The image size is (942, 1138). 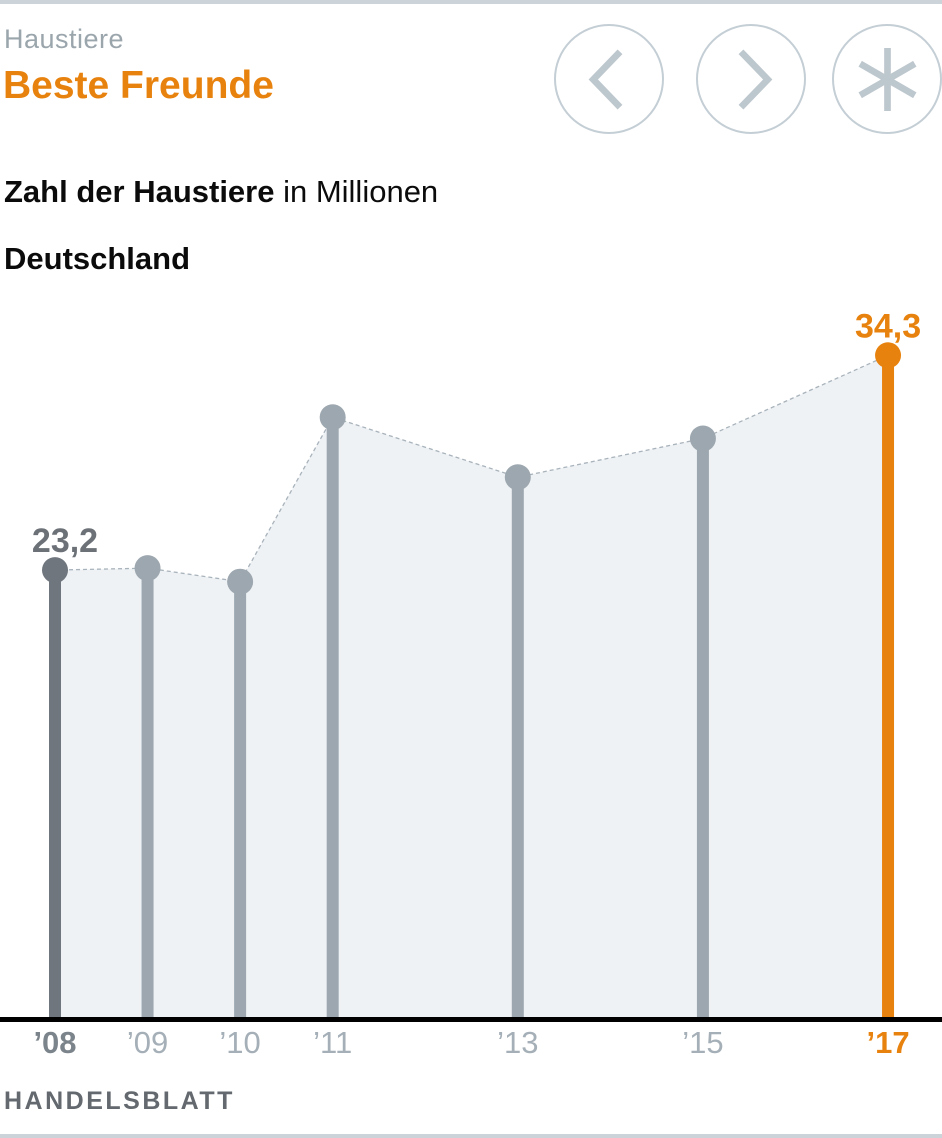 I want to click on next-chart-button, so click(x=751, y=79).